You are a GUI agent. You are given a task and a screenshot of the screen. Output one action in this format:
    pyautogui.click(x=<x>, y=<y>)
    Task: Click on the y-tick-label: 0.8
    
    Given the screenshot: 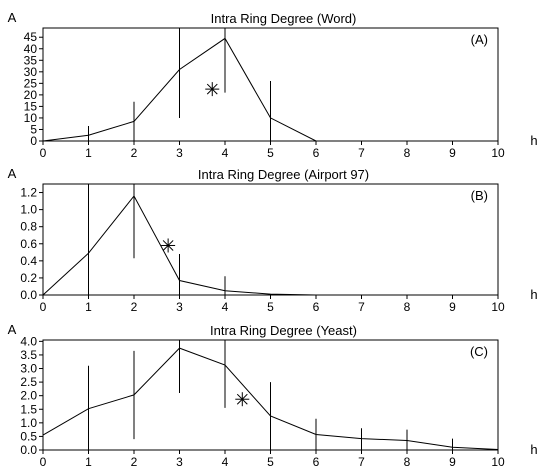 What is the action you would take?
    pyautogui.click(x=28, y=227)
    